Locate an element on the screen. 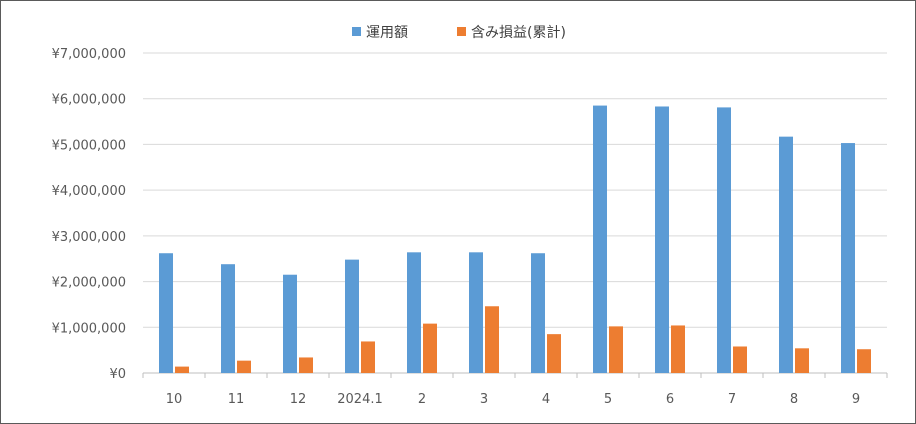 This screenshot has width=916, height=424. y-tick-label: ¥7,000,000 is located at coordinates (89, 54).